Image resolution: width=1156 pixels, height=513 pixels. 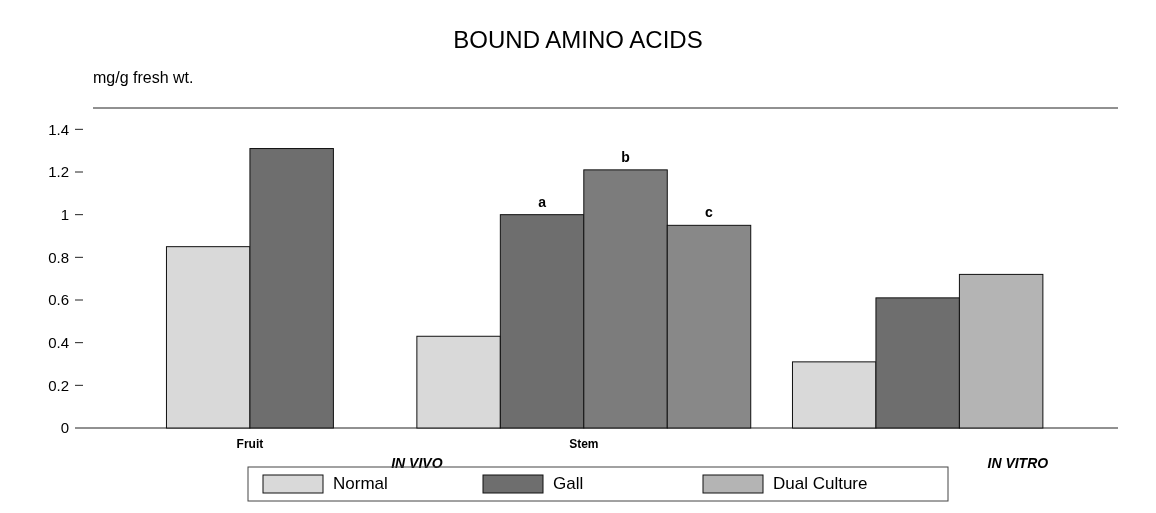 What do you see at coordinates (709, 212) in the screenshot?
I see `annotation: c` at bounding box center [709, 212].